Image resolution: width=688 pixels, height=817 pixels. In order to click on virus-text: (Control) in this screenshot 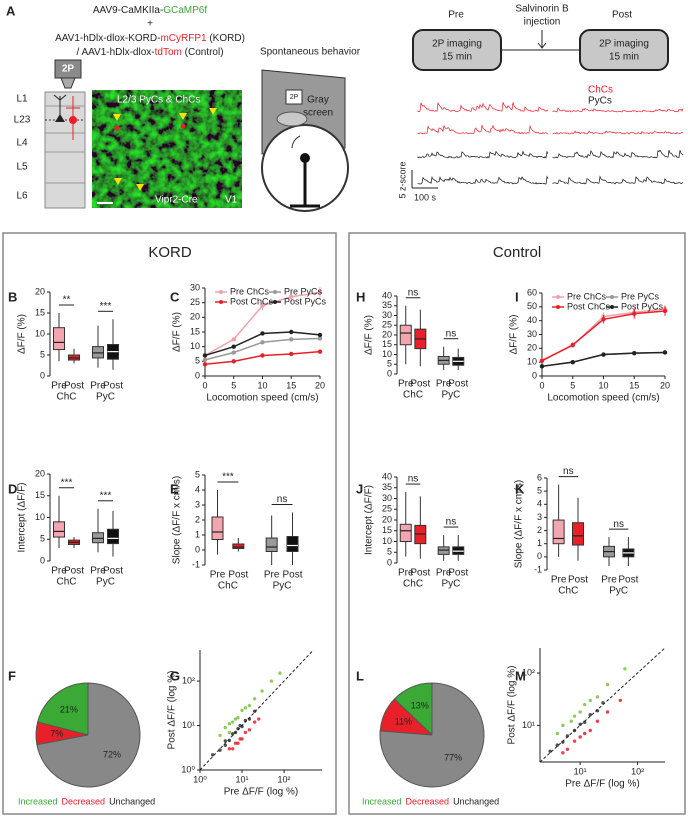, I will do `click(203, 52)`.